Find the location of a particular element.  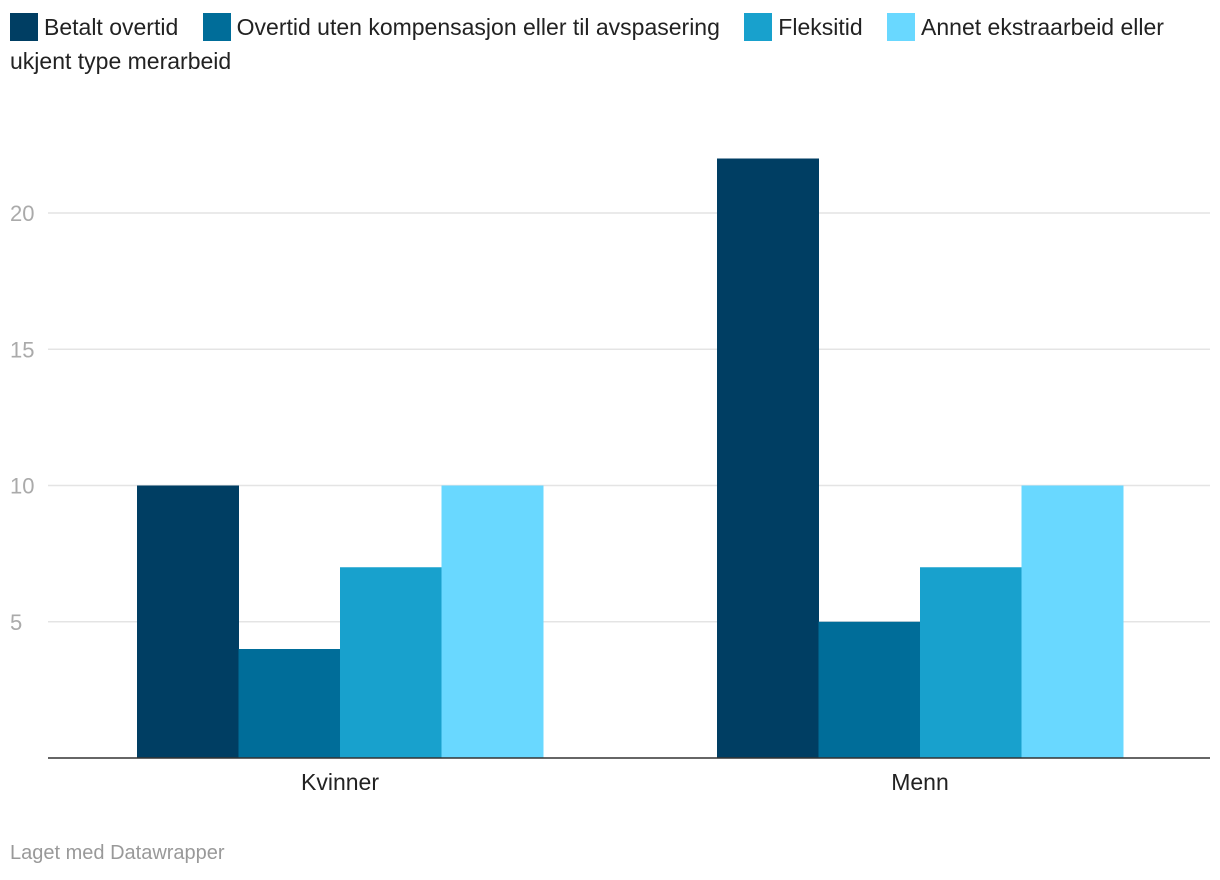

credit-text: Laget med Datawrapper is located at coordinates (117, 853).